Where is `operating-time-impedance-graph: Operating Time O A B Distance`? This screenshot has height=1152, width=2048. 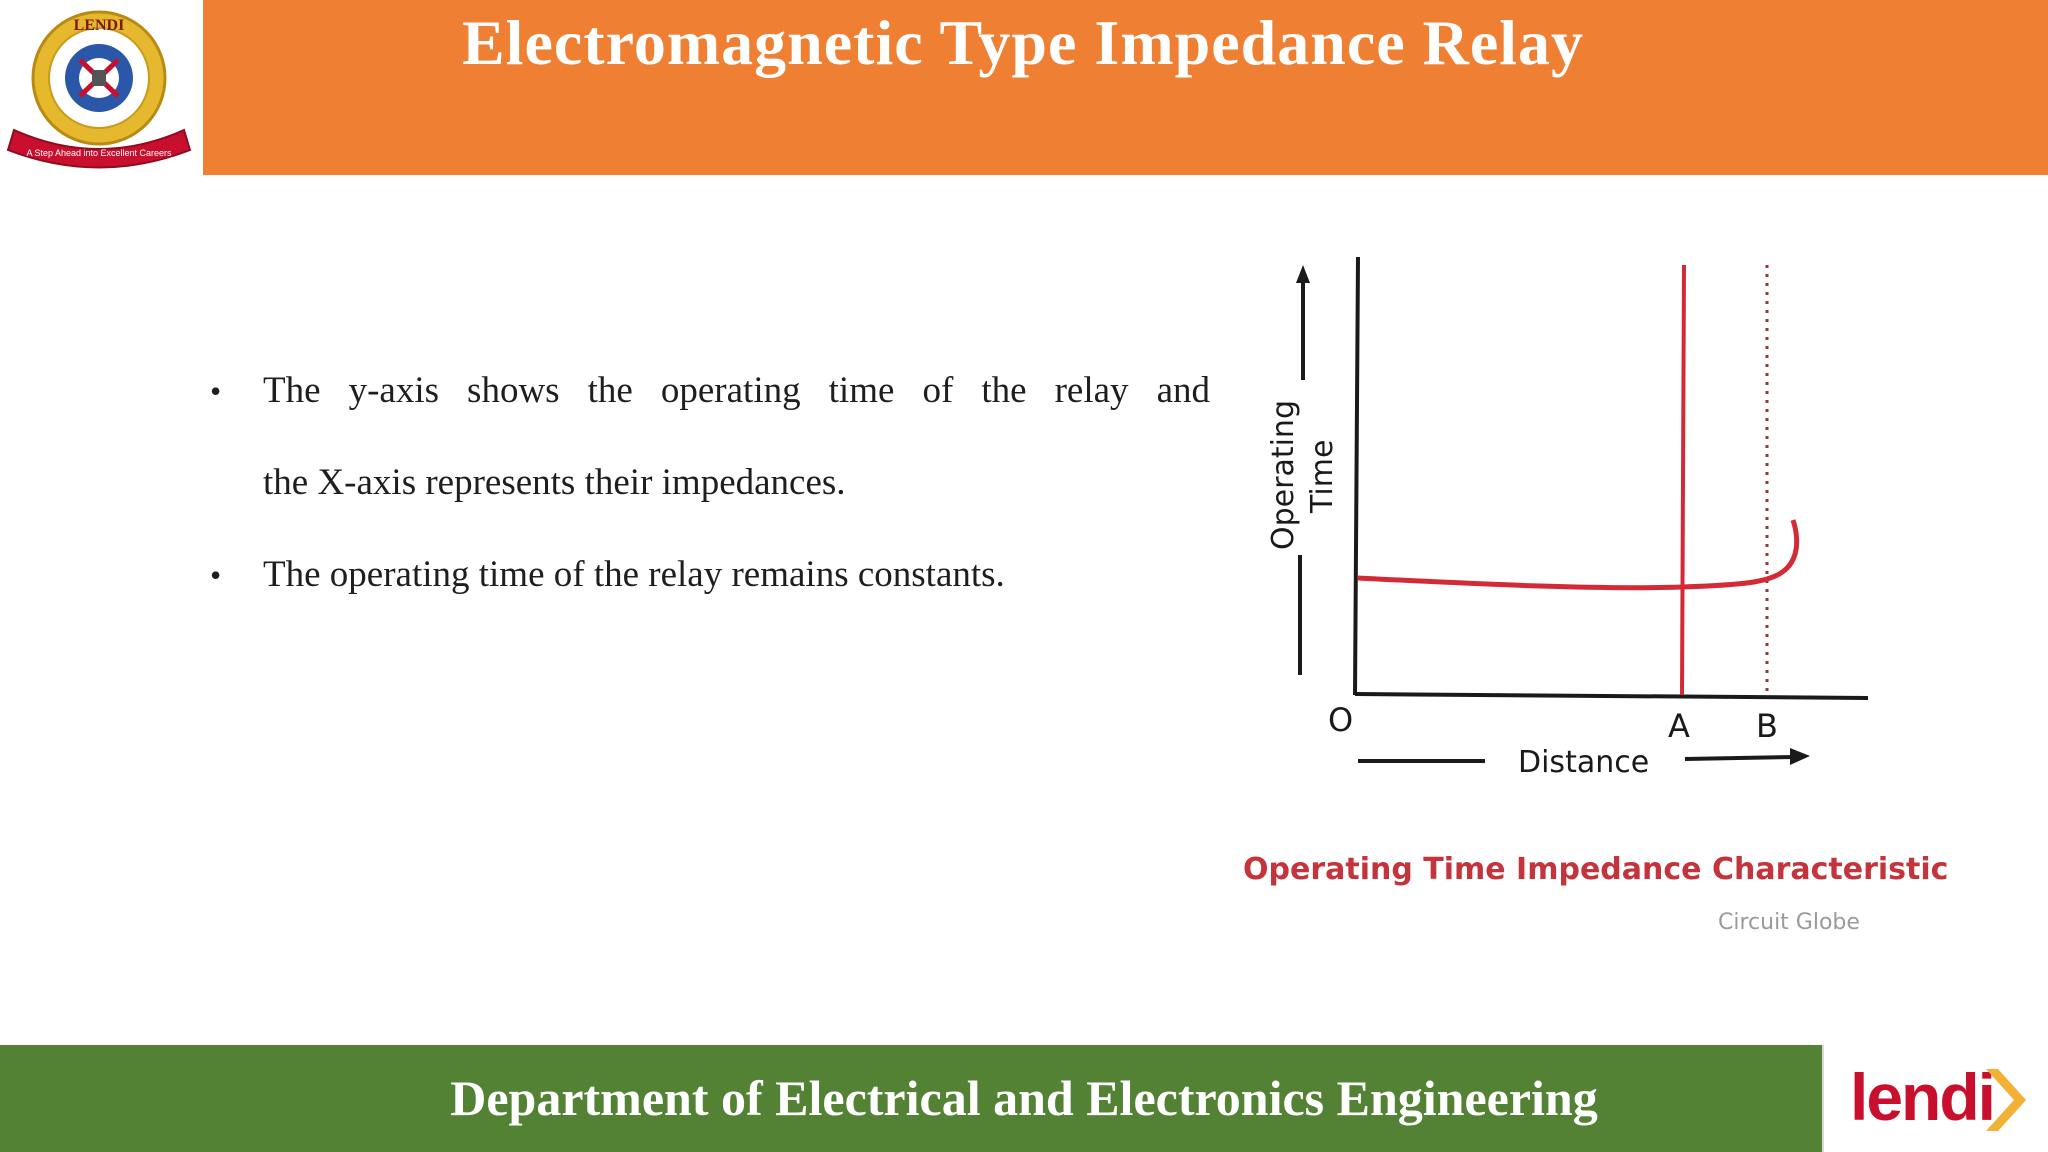 operating-time-impedance-graph: Operating Time O A B Distance is located at coordinates (1567, 518).